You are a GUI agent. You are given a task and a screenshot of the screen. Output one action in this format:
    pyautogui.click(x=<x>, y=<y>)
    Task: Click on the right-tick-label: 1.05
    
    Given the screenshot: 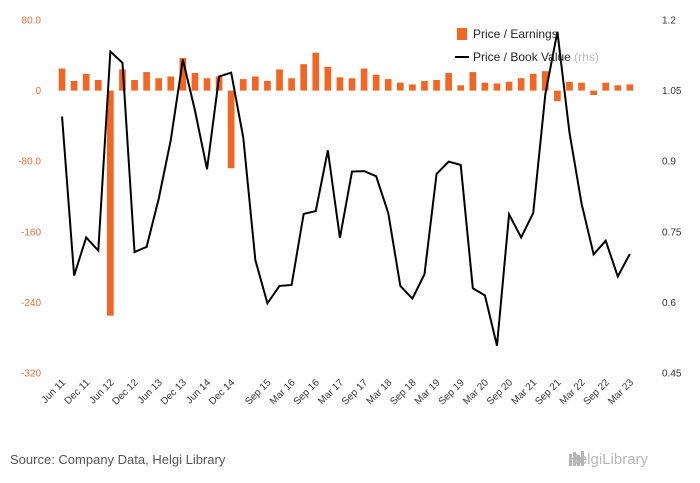 What is the action you would take?
    pyautogui.click(x=672, y=91)
    